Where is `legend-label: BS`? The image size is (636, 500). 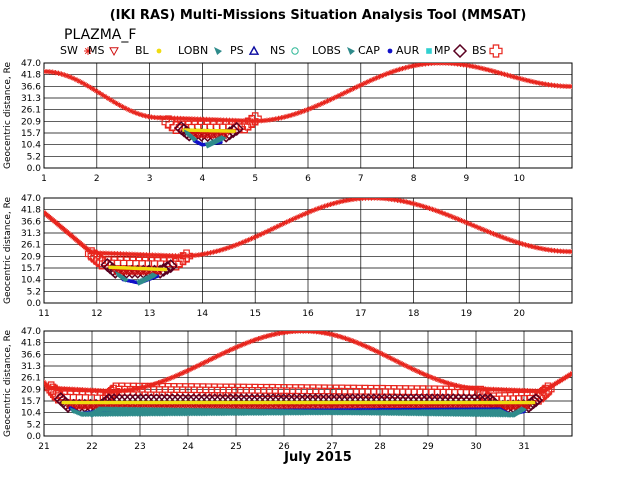
legend-label: BS is located at coordinates (479, 50).